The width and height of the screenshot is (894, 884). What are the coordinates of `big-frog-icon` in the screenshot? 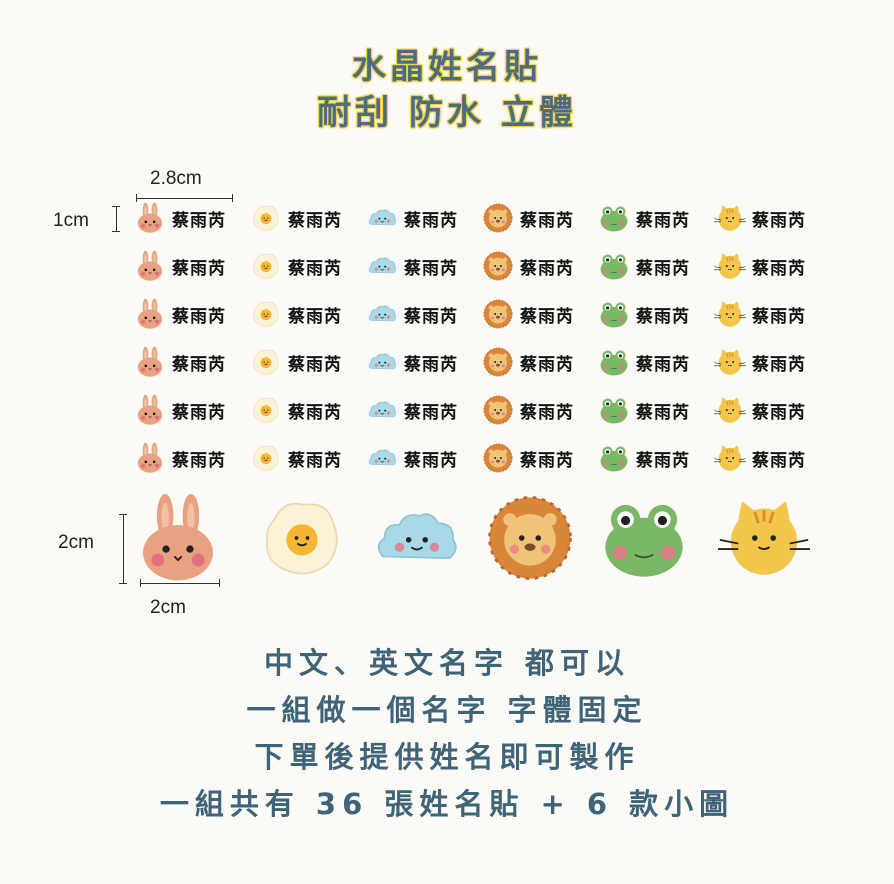 It's located at (644, 538).